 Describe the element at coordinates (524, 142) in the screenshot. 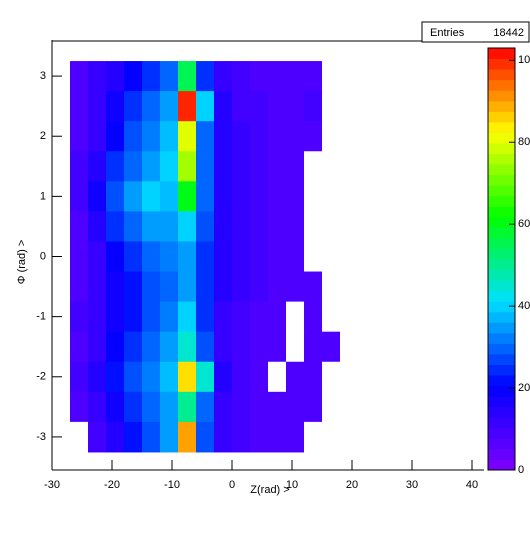

I see `colorbar-tick-label: 80` at that location.